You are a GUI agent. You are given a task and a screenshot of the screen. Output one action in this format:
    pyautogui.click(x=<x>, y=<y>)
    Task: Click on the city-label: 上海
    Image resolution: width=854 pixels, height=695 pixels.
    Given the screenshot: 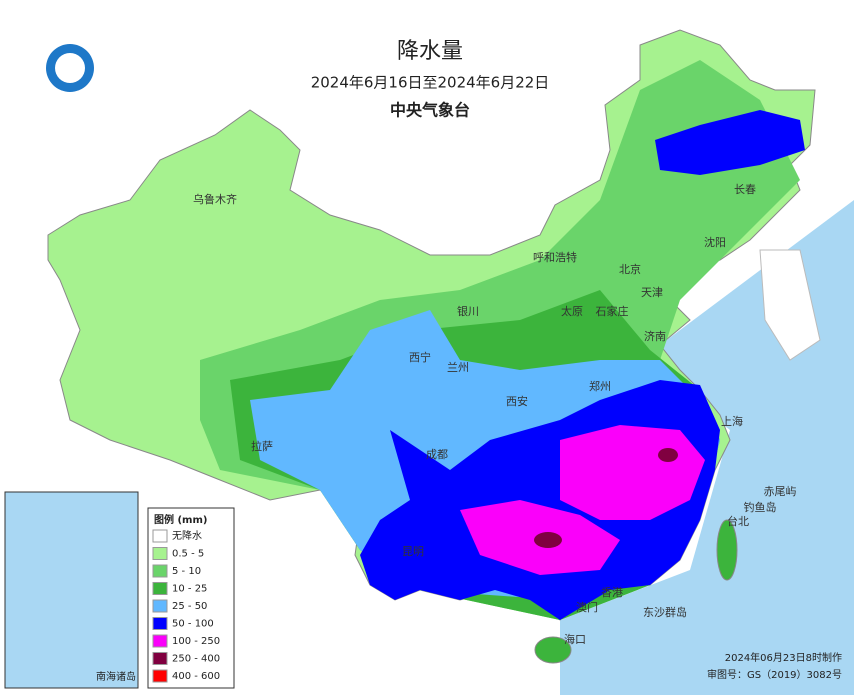 What is the action you would take?
    pyautogui.click(x=732, y=421)
    